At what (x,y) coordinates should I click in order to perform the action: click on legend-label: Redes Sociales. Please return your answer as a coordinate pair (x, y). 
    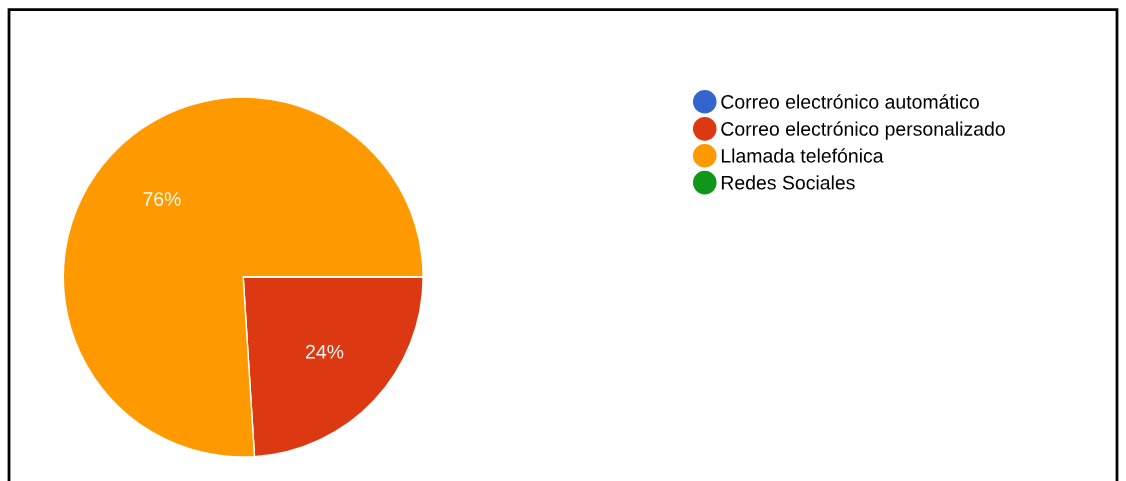
    Looking at the image, I should click on (788, 182).